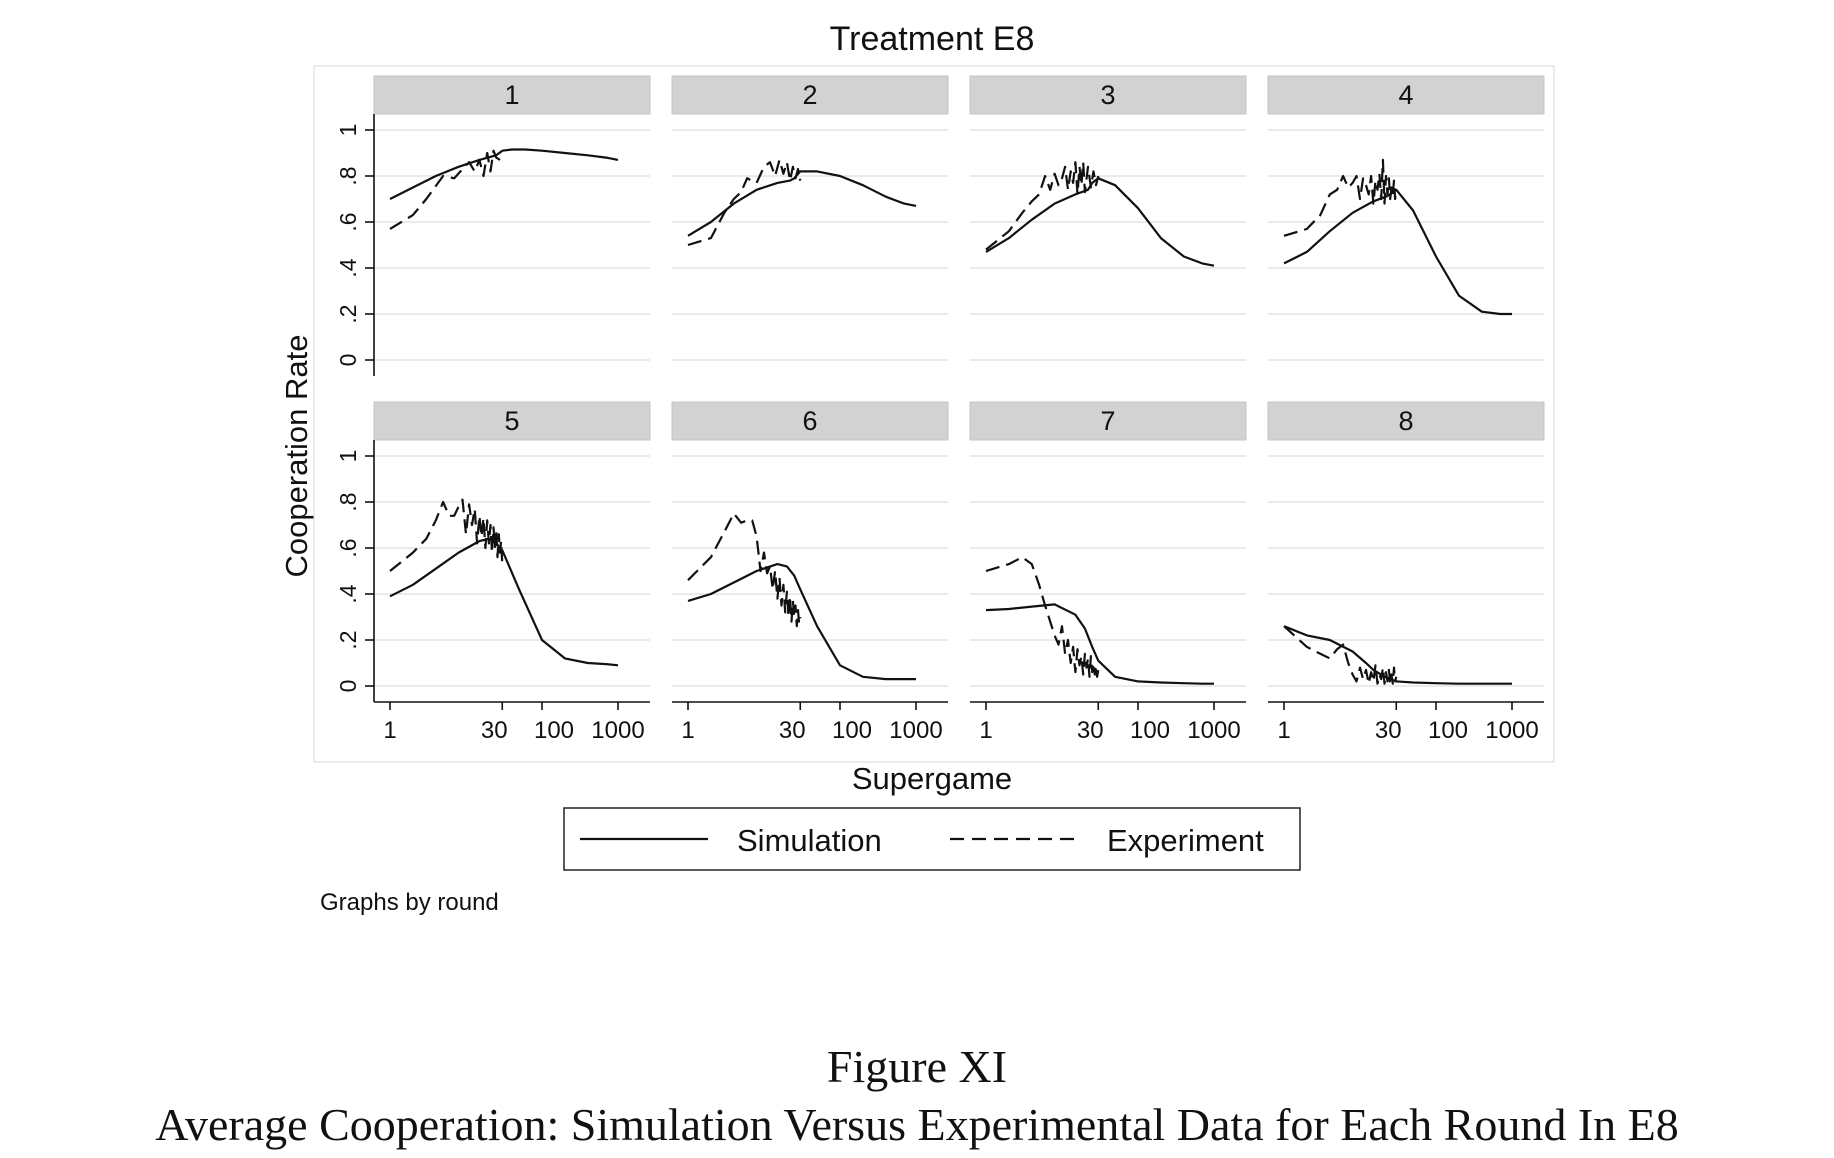  I want to click on panel-header-label: 6, so click(809, 421).